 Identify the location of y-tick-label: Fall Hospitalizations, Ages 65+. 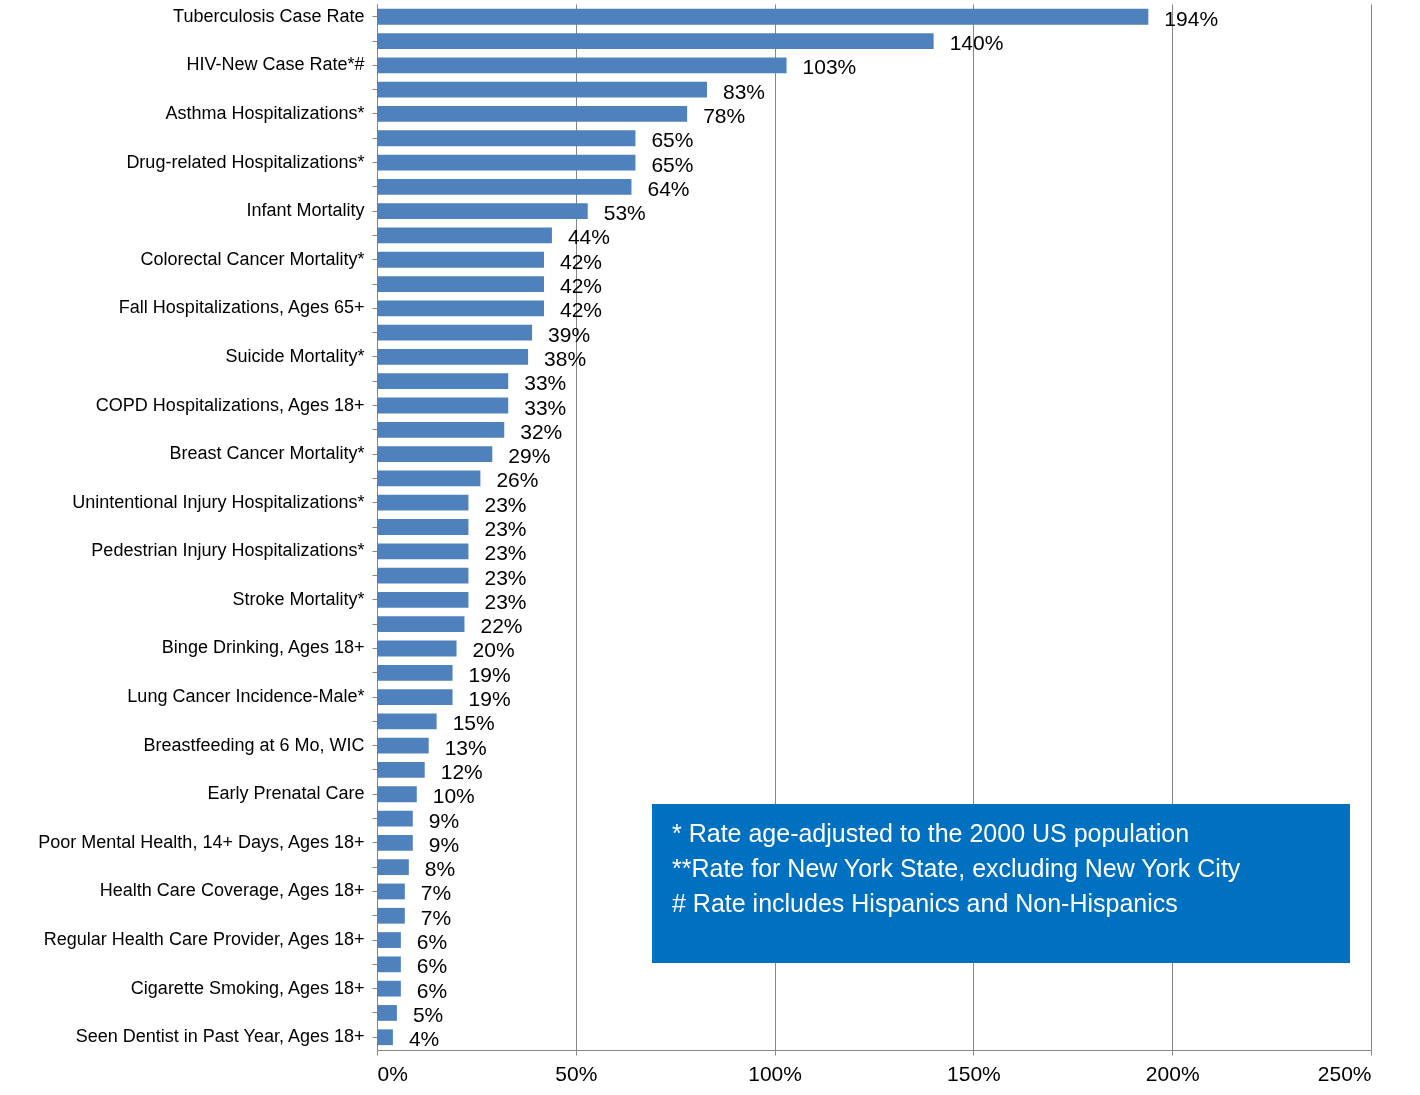
(241, 307).